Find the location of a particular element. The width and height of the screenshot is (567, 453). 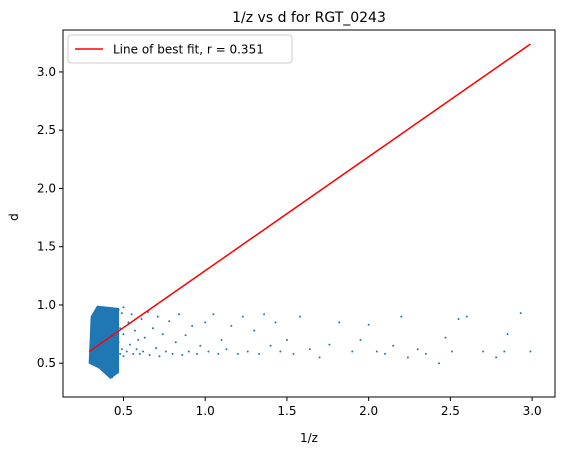

chart-title: 1/z vs d for RGT_0243 is located at coordinates (309, 18).